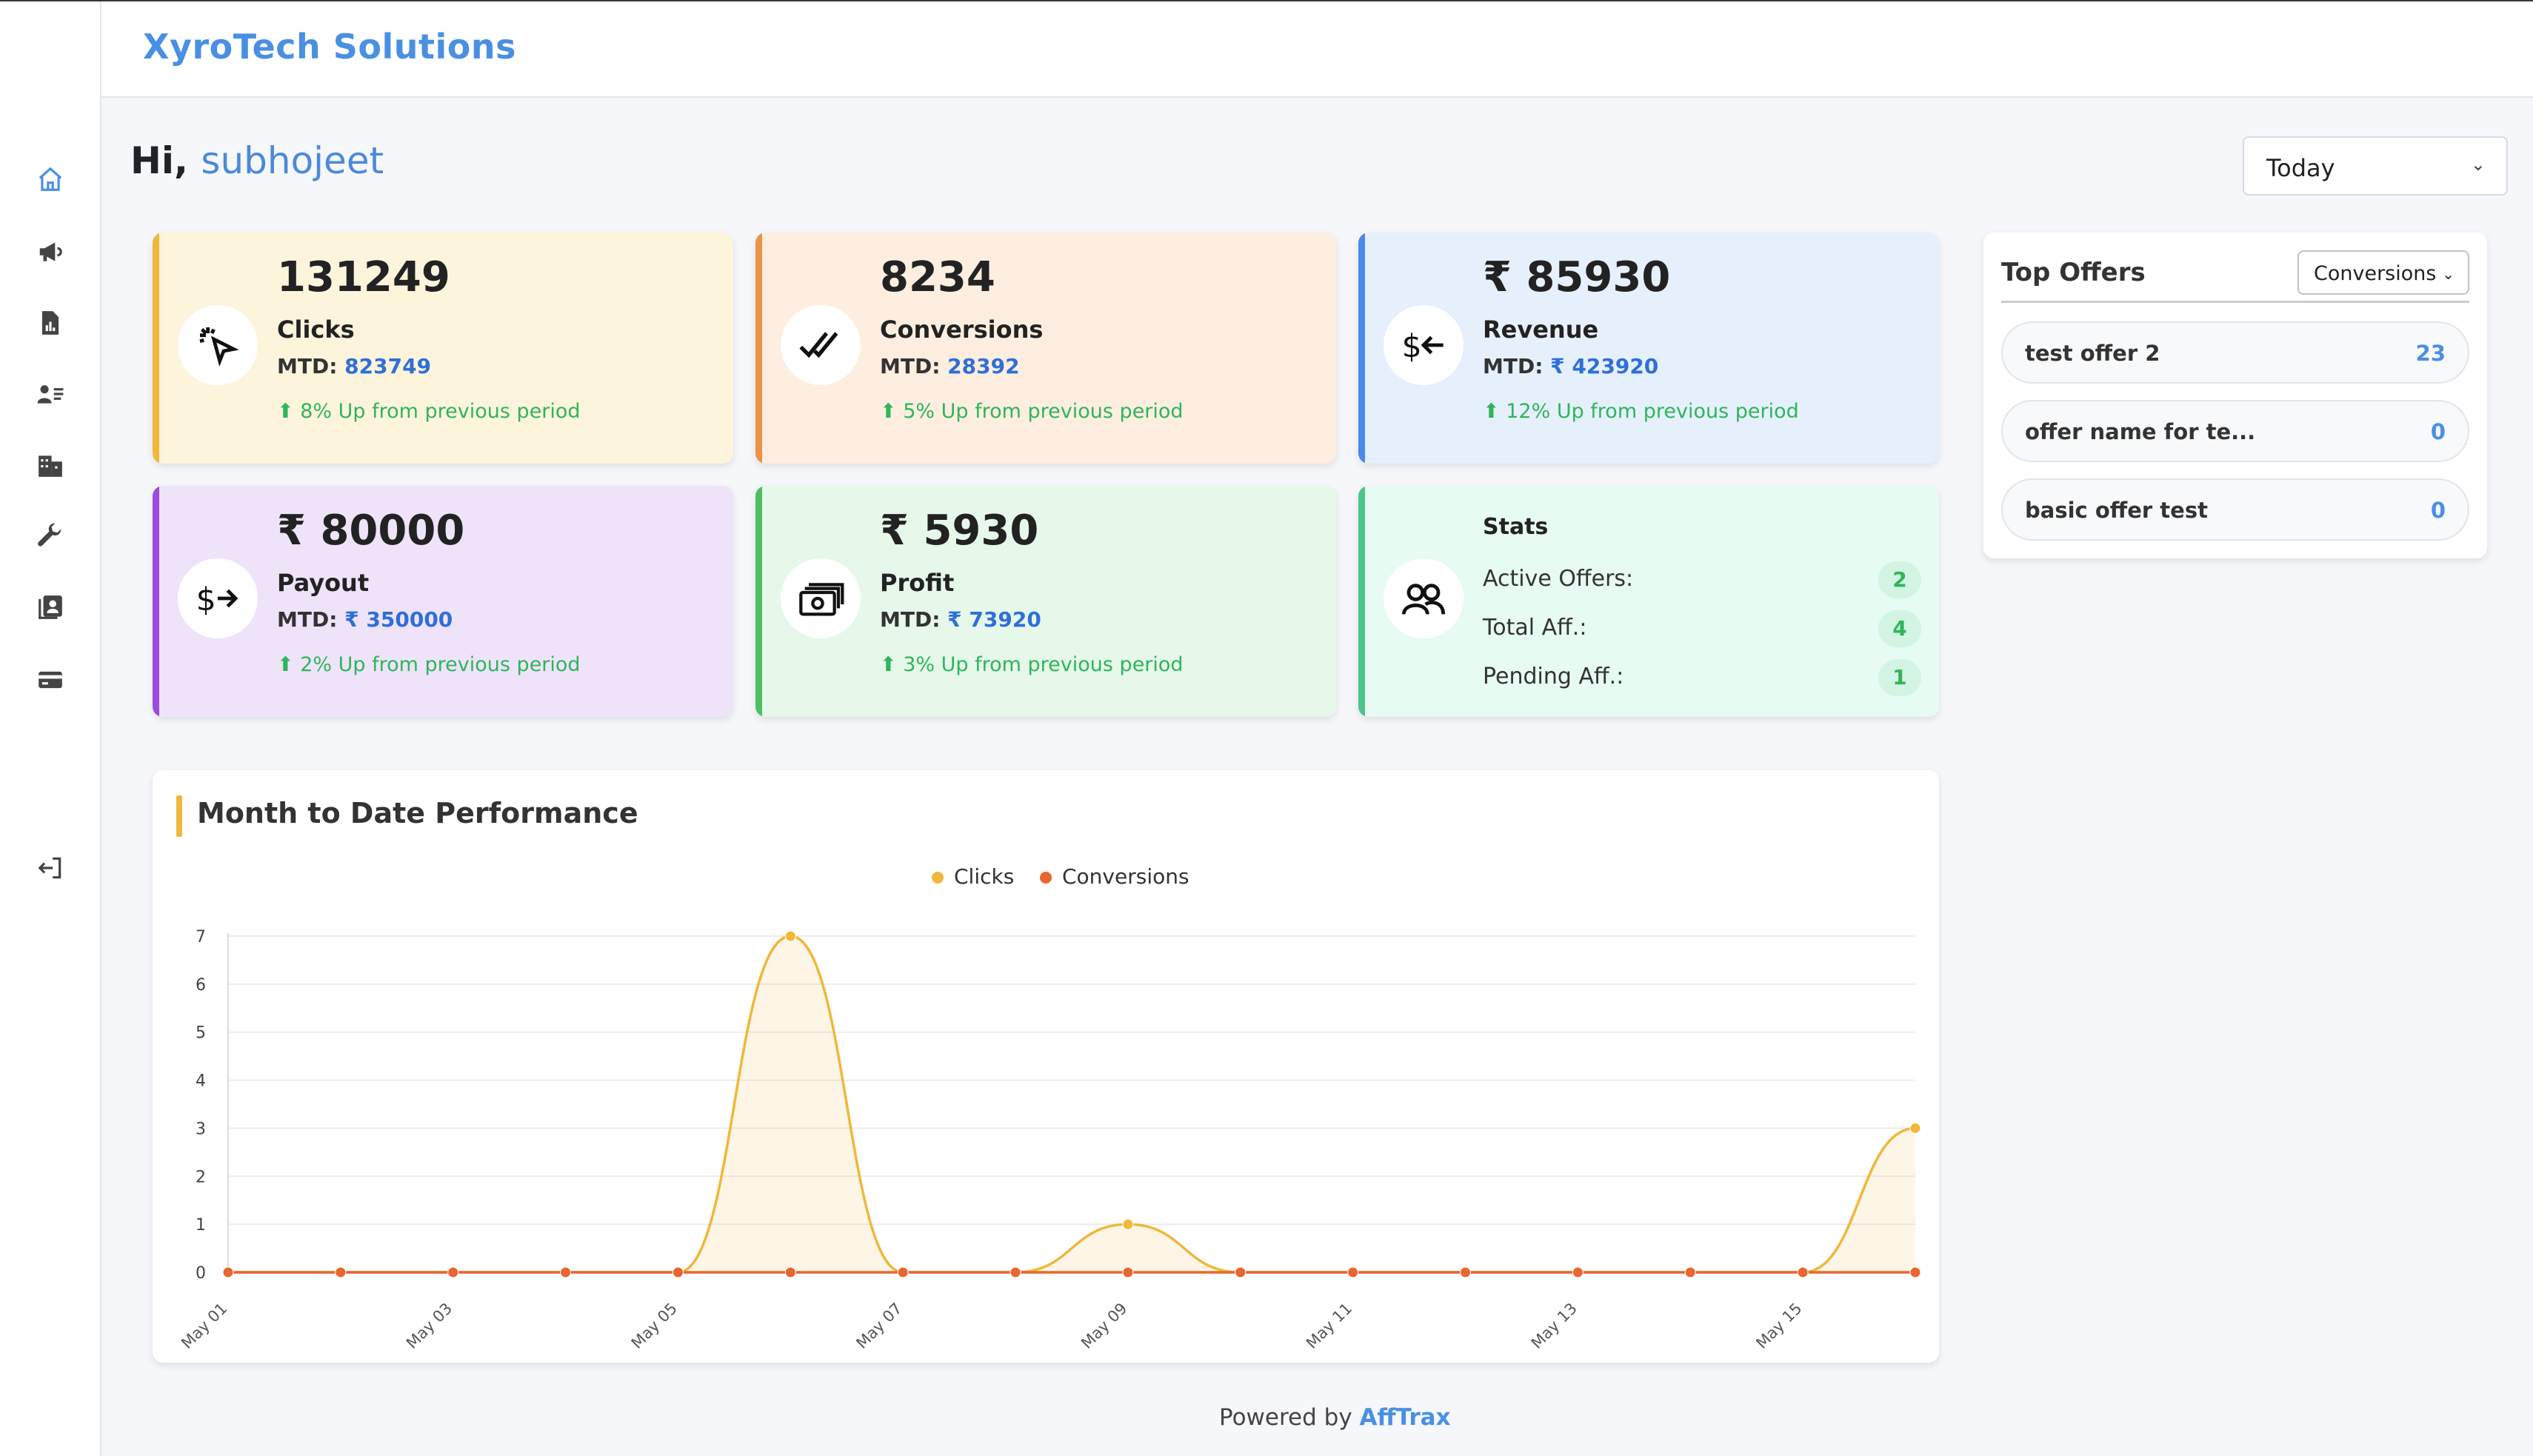 Image resolution: width=2533 pixels, height=1456 pixels. I want to click on greeting-user: subhojeet, so click(292, 160).